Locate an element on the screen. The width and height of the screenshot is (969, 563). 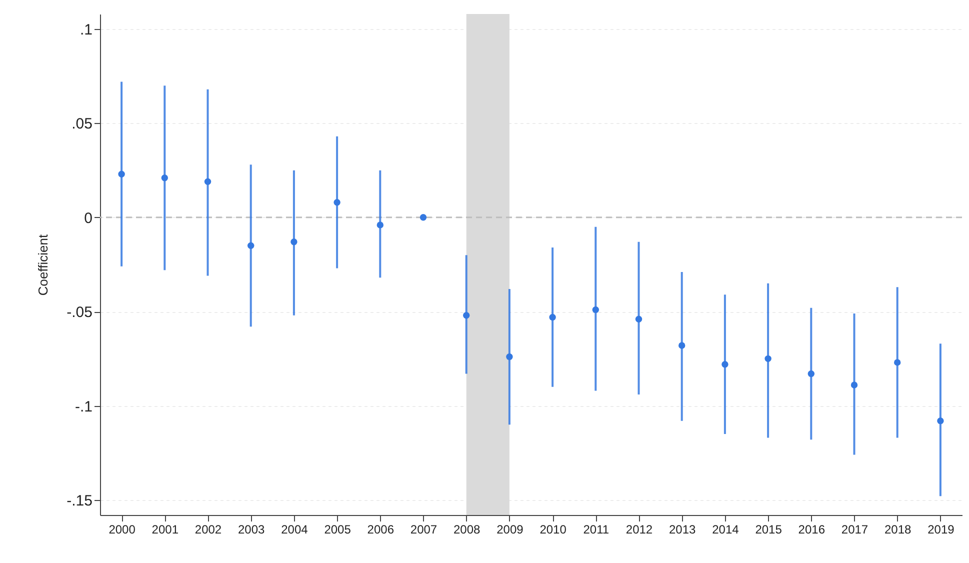
x-tick-label: 2015 is located at coordinates (768, 529).